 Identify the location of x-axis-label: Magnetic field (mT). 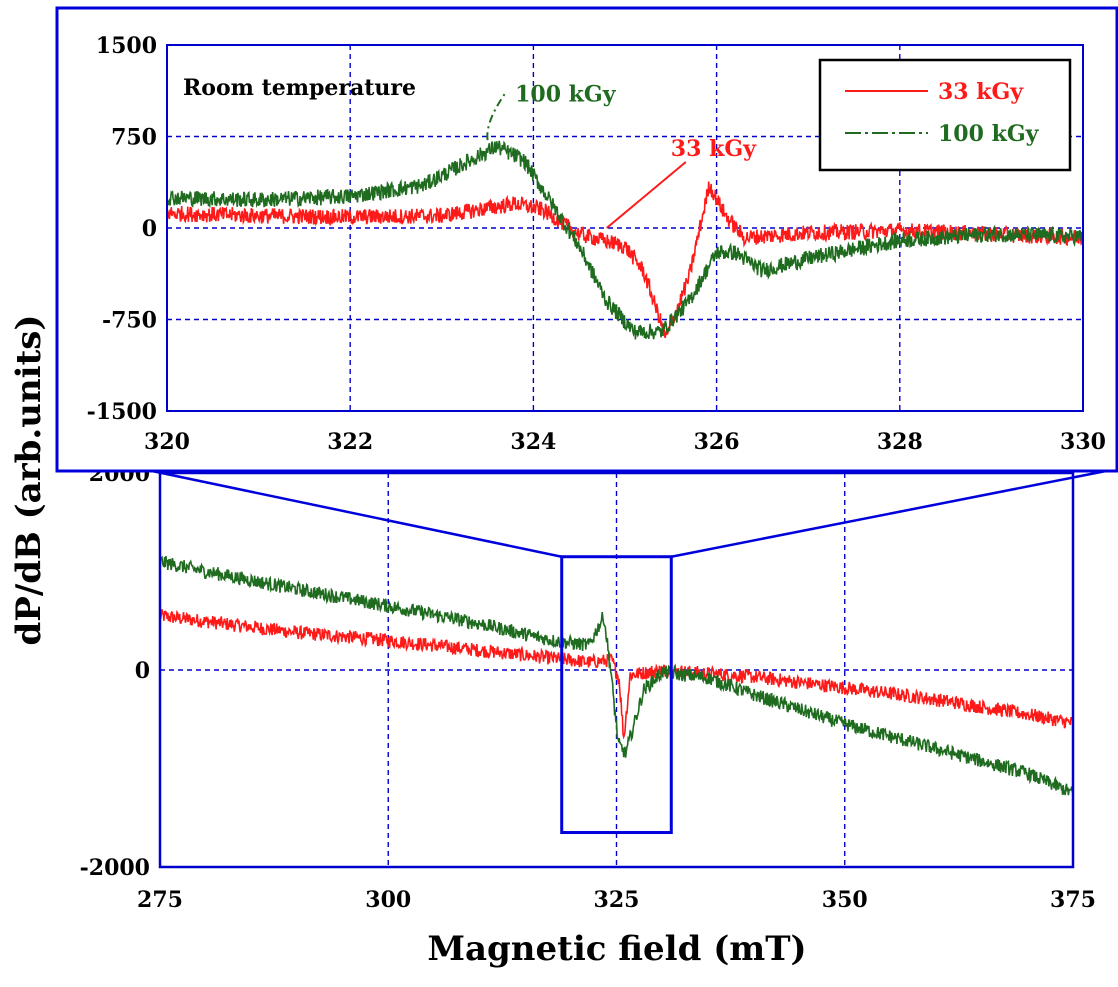
(616, 949).